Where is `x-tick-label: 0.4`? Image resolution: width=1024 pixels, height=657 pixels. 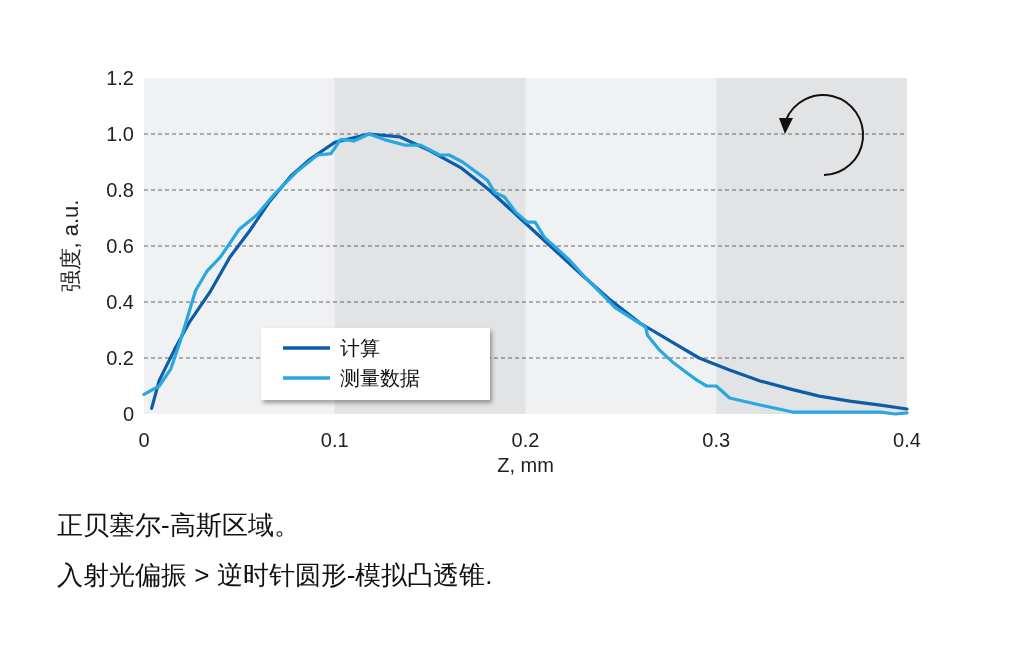
x-tick-label: 0.4 is located at coordinates (907, 440).